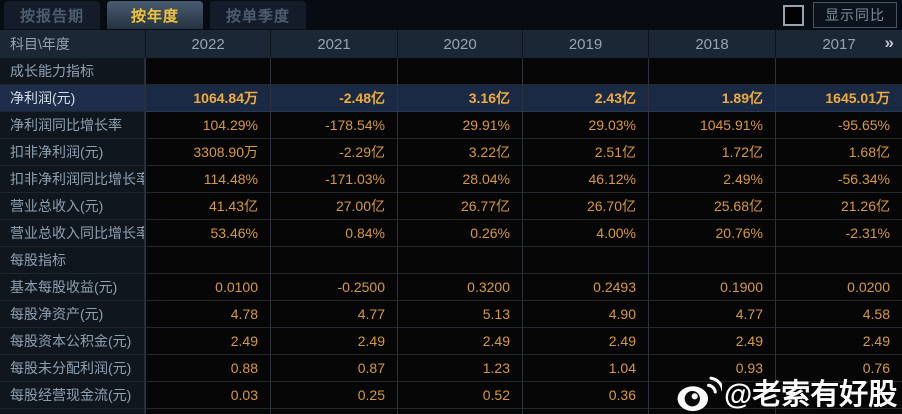 The height and width of the screenshot is (414, 902). Describe the element at coordinates (207, 206) in the screenshot. I see `value-cell: 41.43亿` at that location.